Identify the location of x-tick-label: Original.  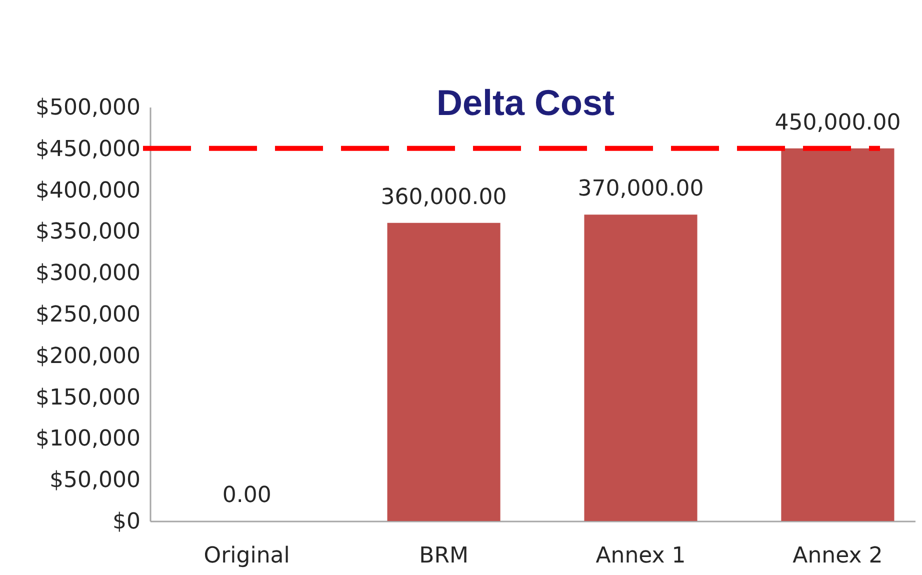
(247, 556).